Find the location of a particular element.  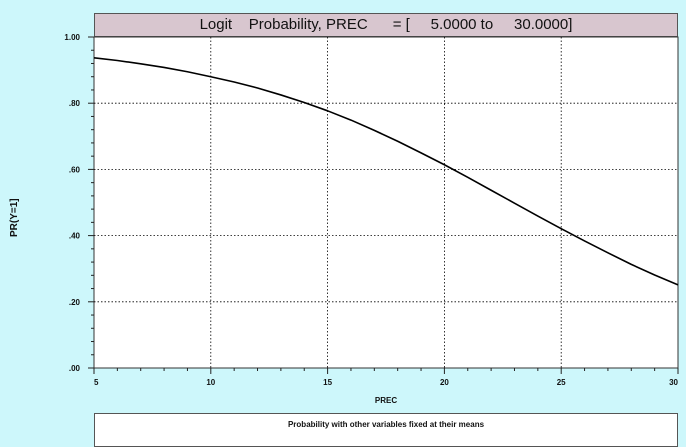

x-tick-label: 30 is located at coordinates (673, 382).